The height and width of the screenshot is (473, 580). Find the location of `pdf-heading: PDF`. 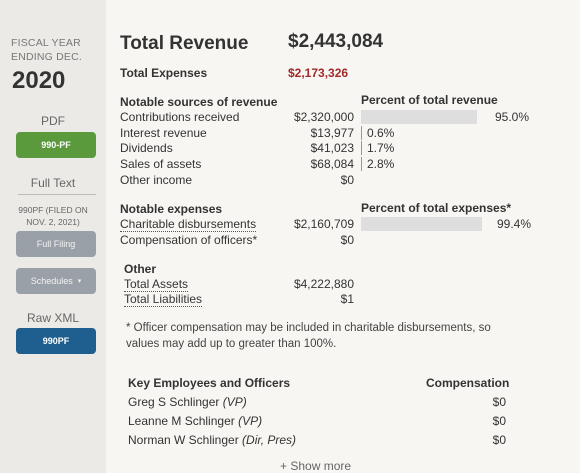

pdf-heading: PDF is located at coordinates (53, 121).